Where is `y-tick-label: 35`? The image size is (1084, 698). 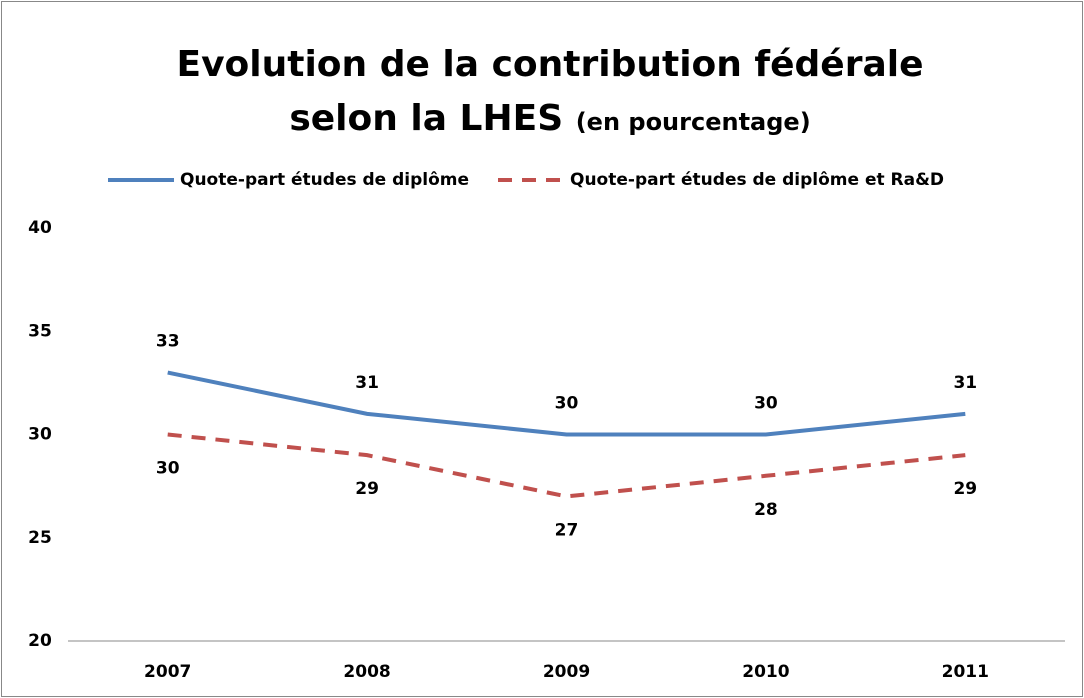
y-tick-label: 35 is located at coordinates (40, 331).